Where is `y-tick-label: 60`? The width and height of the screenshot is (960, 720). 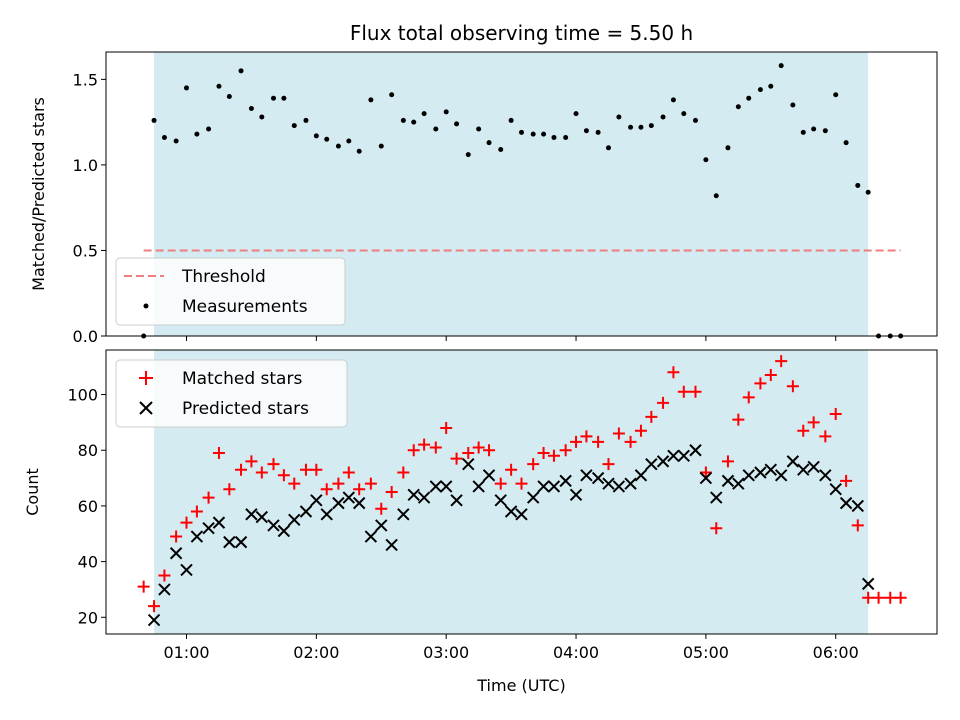 y-tick-label: 60 is located at coordinates (88, 506).